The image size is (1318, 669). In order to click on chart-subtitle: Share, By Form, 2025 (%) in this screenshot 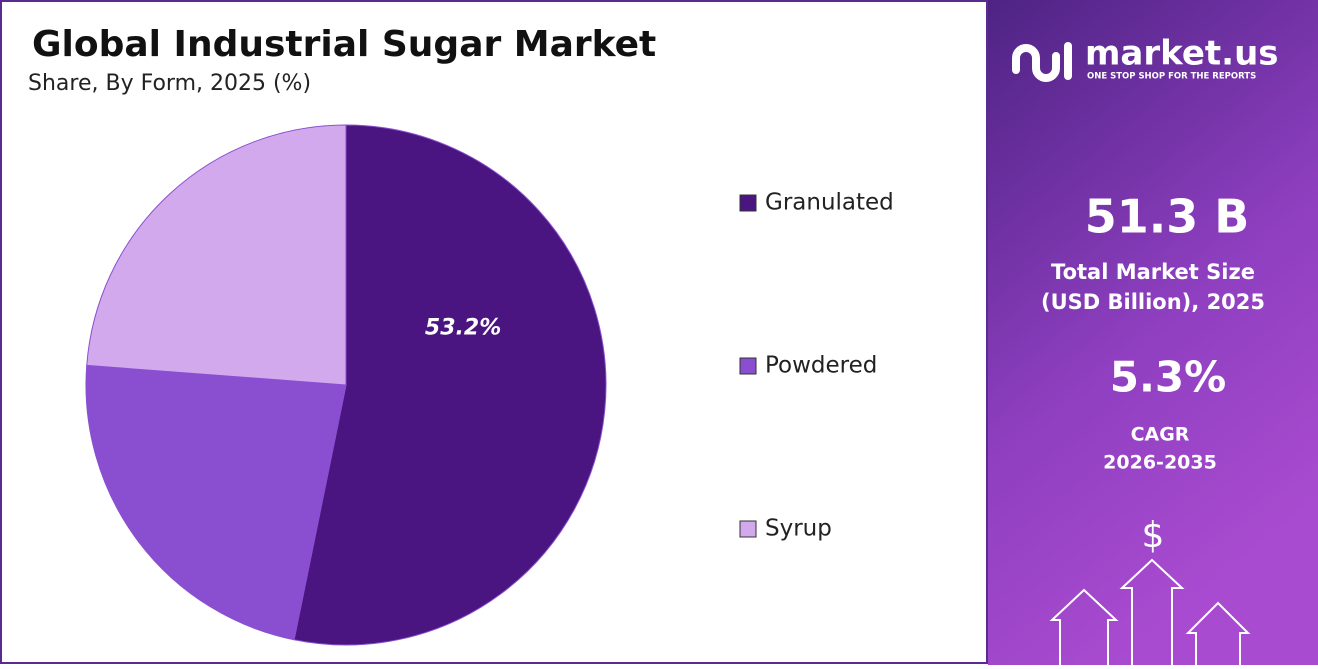, I will do `click(169, 83)`.